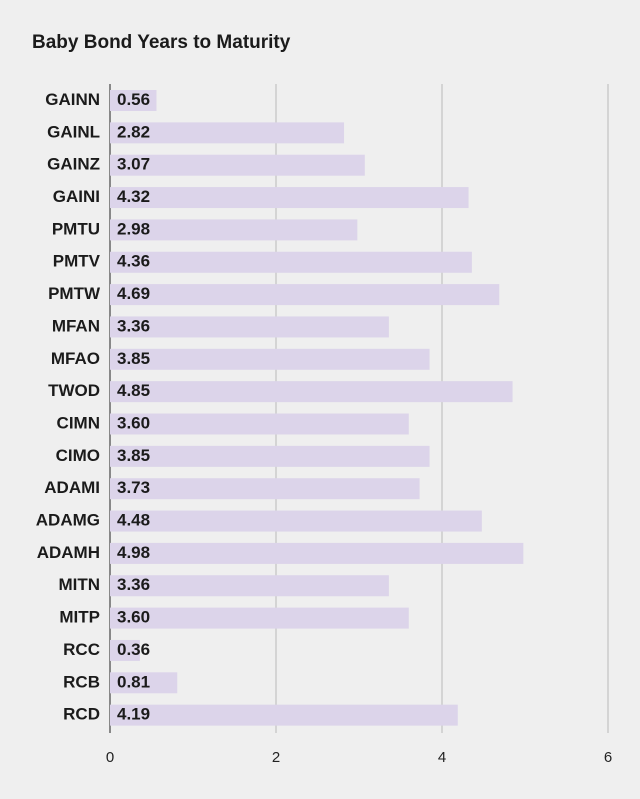  What do you see at coordinates (78, 422) in the screenshot?
I see `category-label: CIMN` at bounding box center [78, 422].